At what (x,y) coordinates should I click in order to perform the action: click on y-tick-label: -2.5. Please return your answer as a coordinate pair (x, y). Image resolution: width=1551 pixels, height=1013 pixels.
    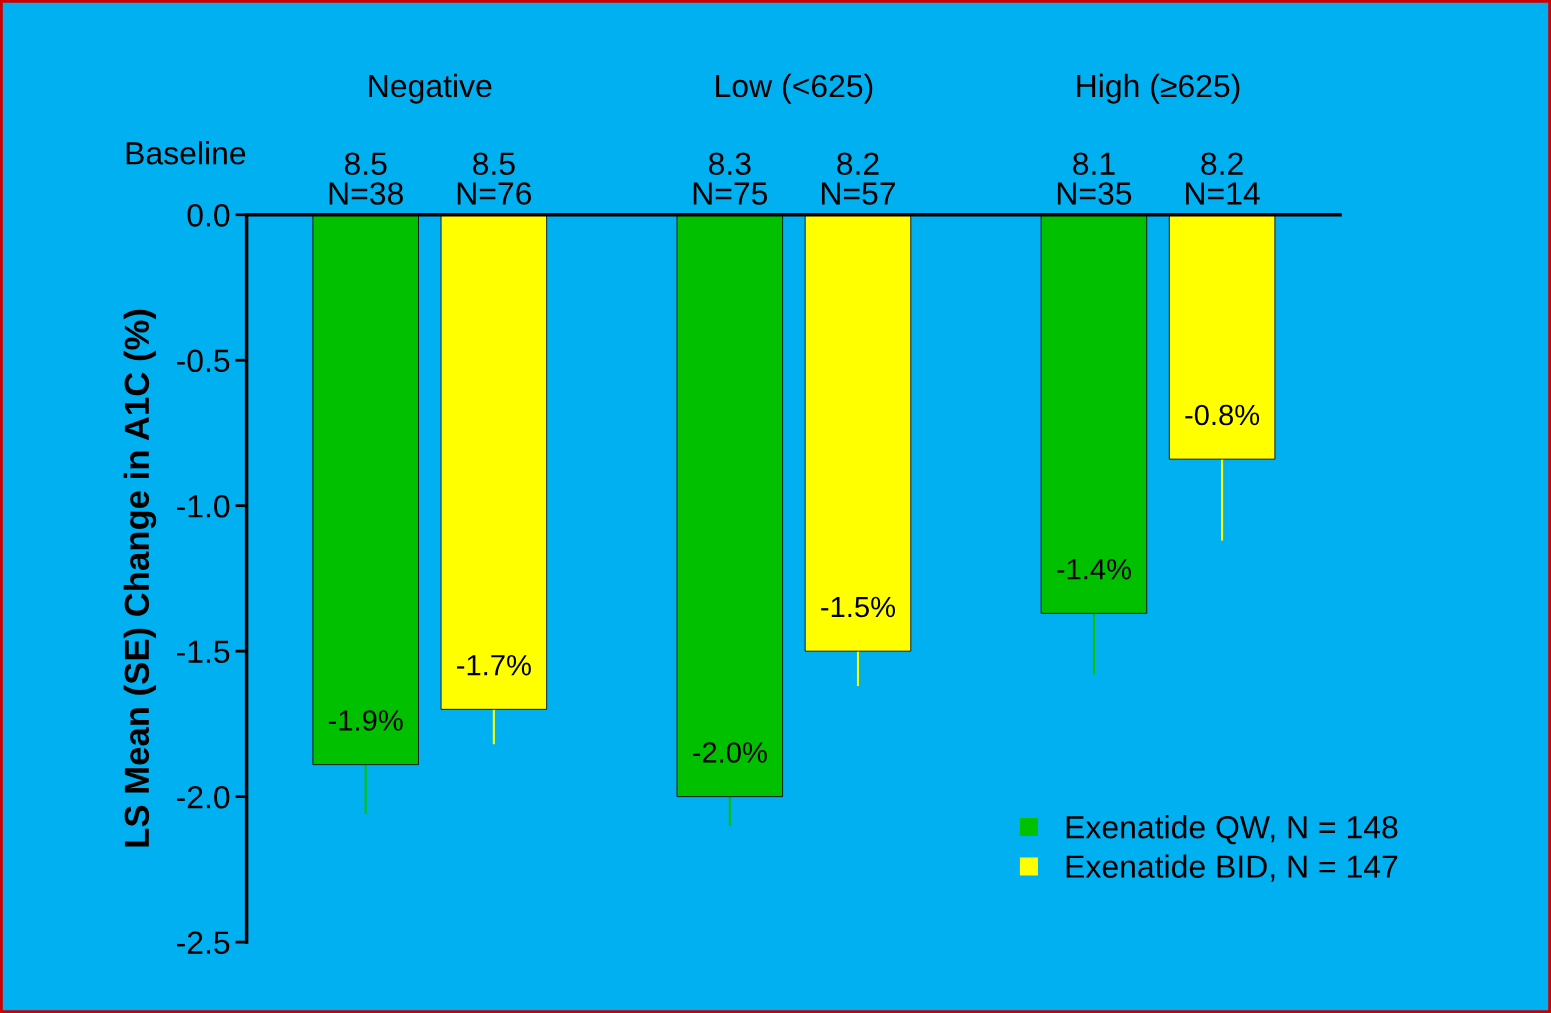
    Looking at the image, I should click on (203, 942).